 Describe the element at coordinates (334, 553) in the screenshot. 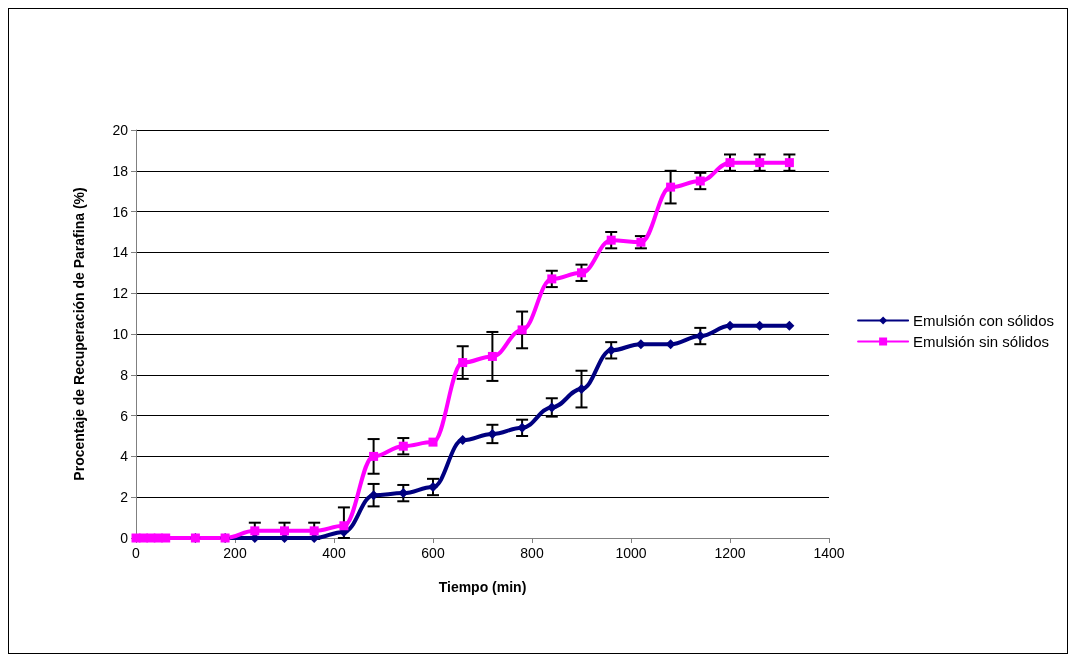

I see `x-tick-label: 400` at that location.